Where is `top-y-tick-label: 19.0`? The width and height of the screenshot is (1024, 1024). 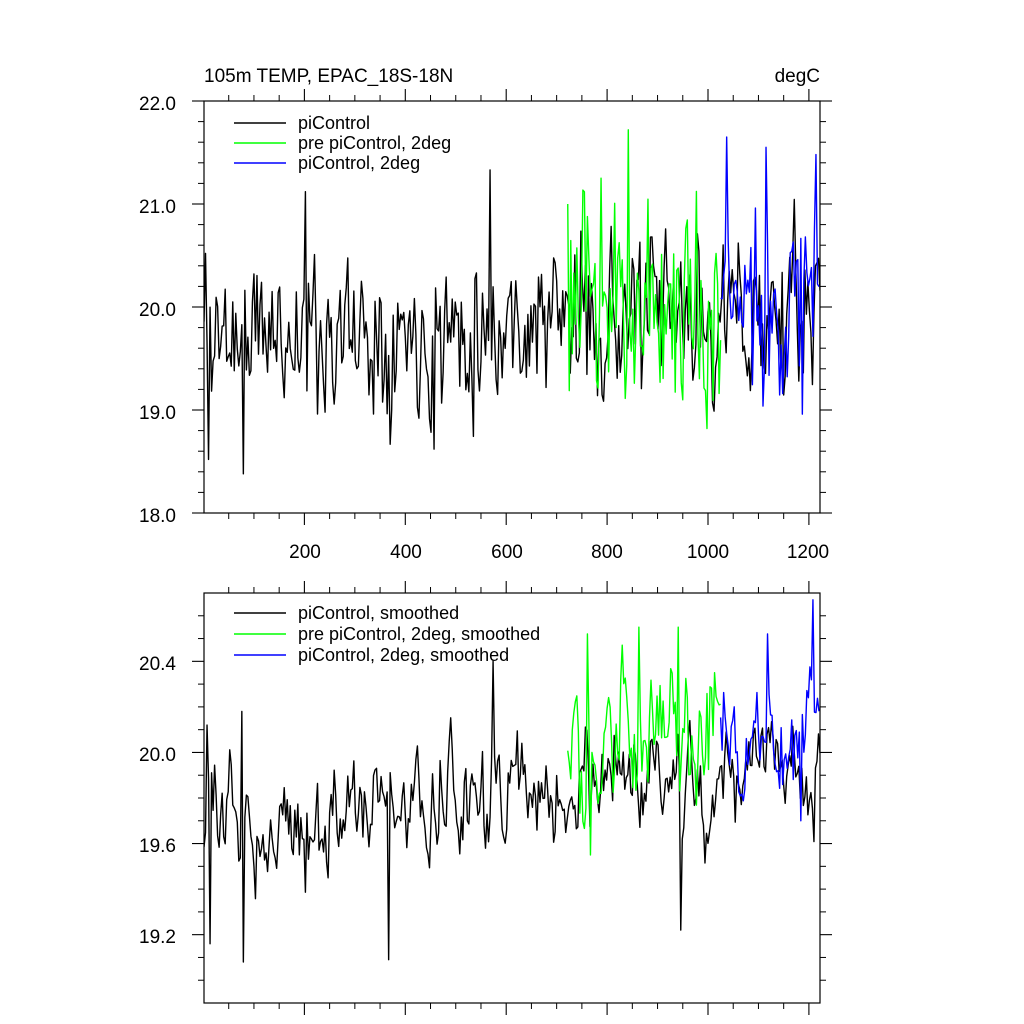 top-y-tick-label: 19.0 is located at coordinates (157, 413).